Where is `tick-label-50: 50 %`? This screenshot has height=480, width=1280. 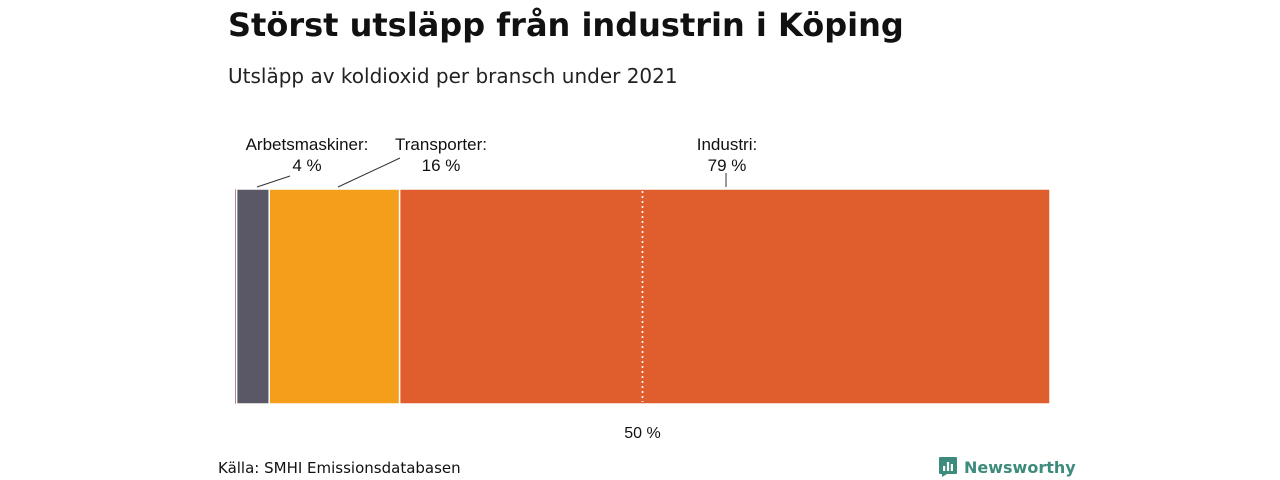
tick-label-50: 50 % is located at coordinates (642, 433).